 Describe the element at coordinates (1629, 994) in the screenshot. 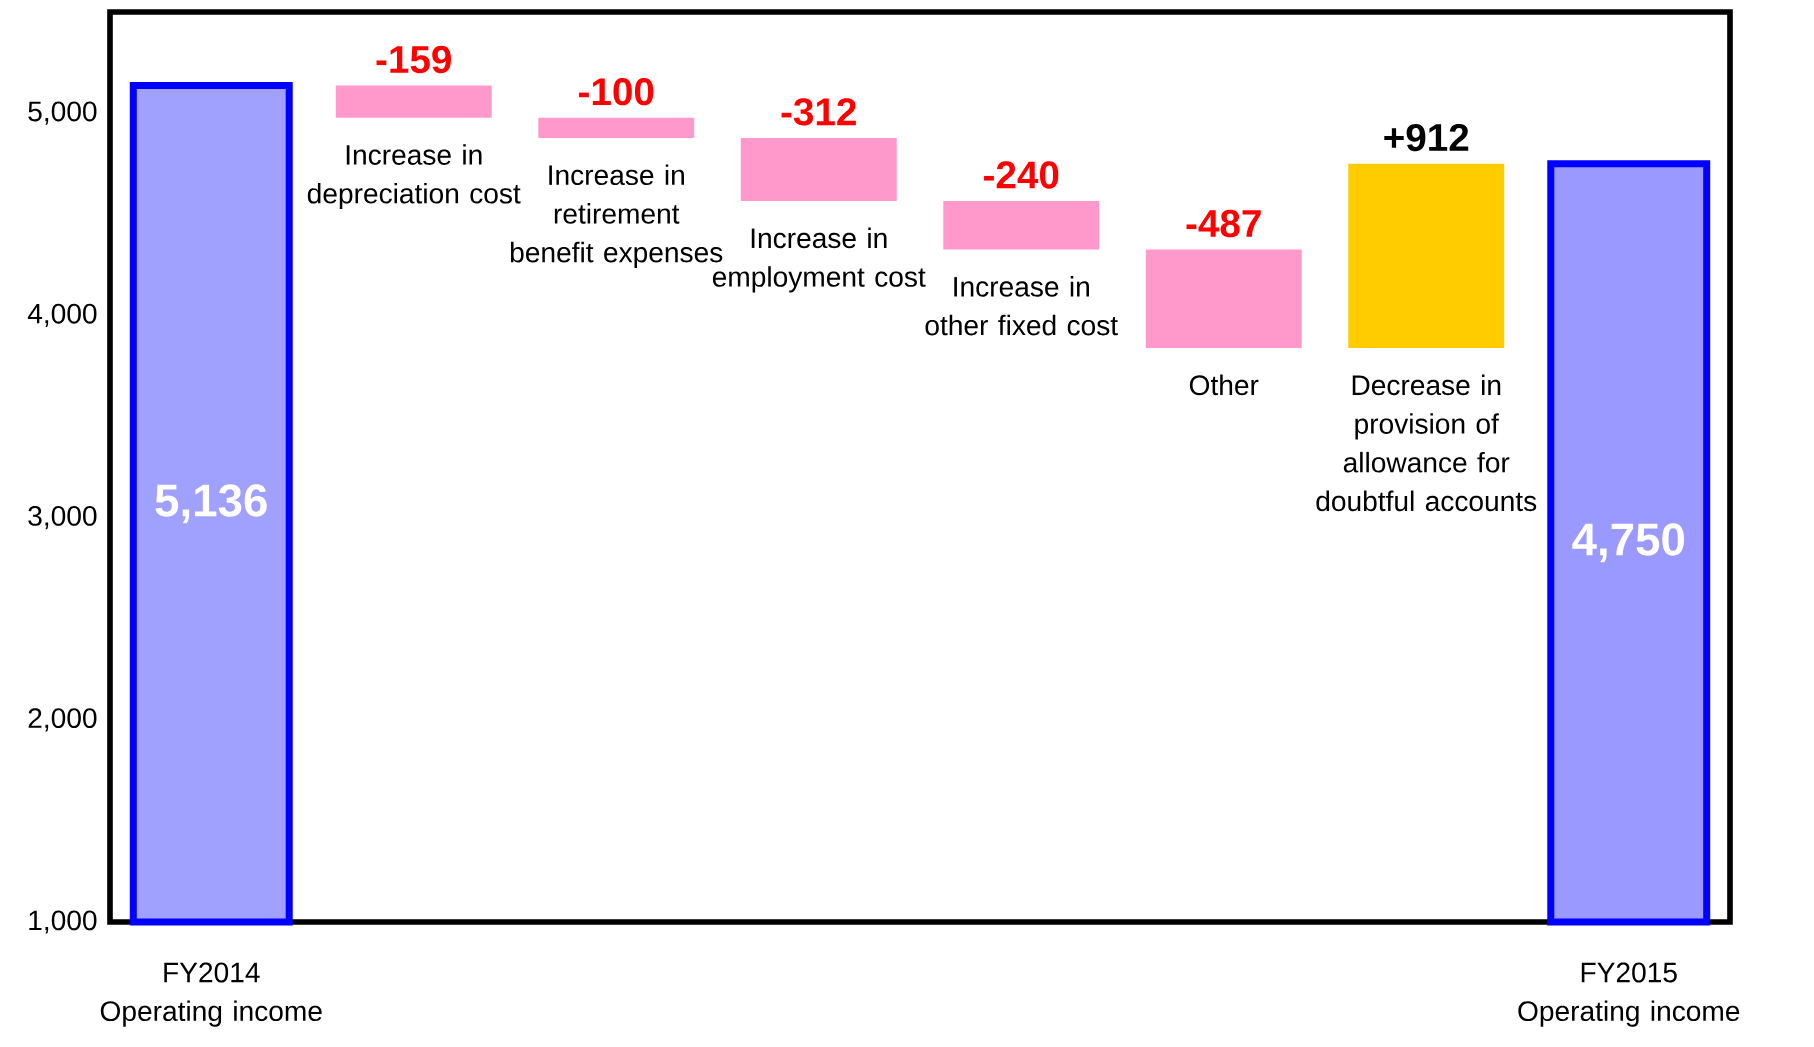

I see `x-tick-label: FY2015 Operating income` at that location.